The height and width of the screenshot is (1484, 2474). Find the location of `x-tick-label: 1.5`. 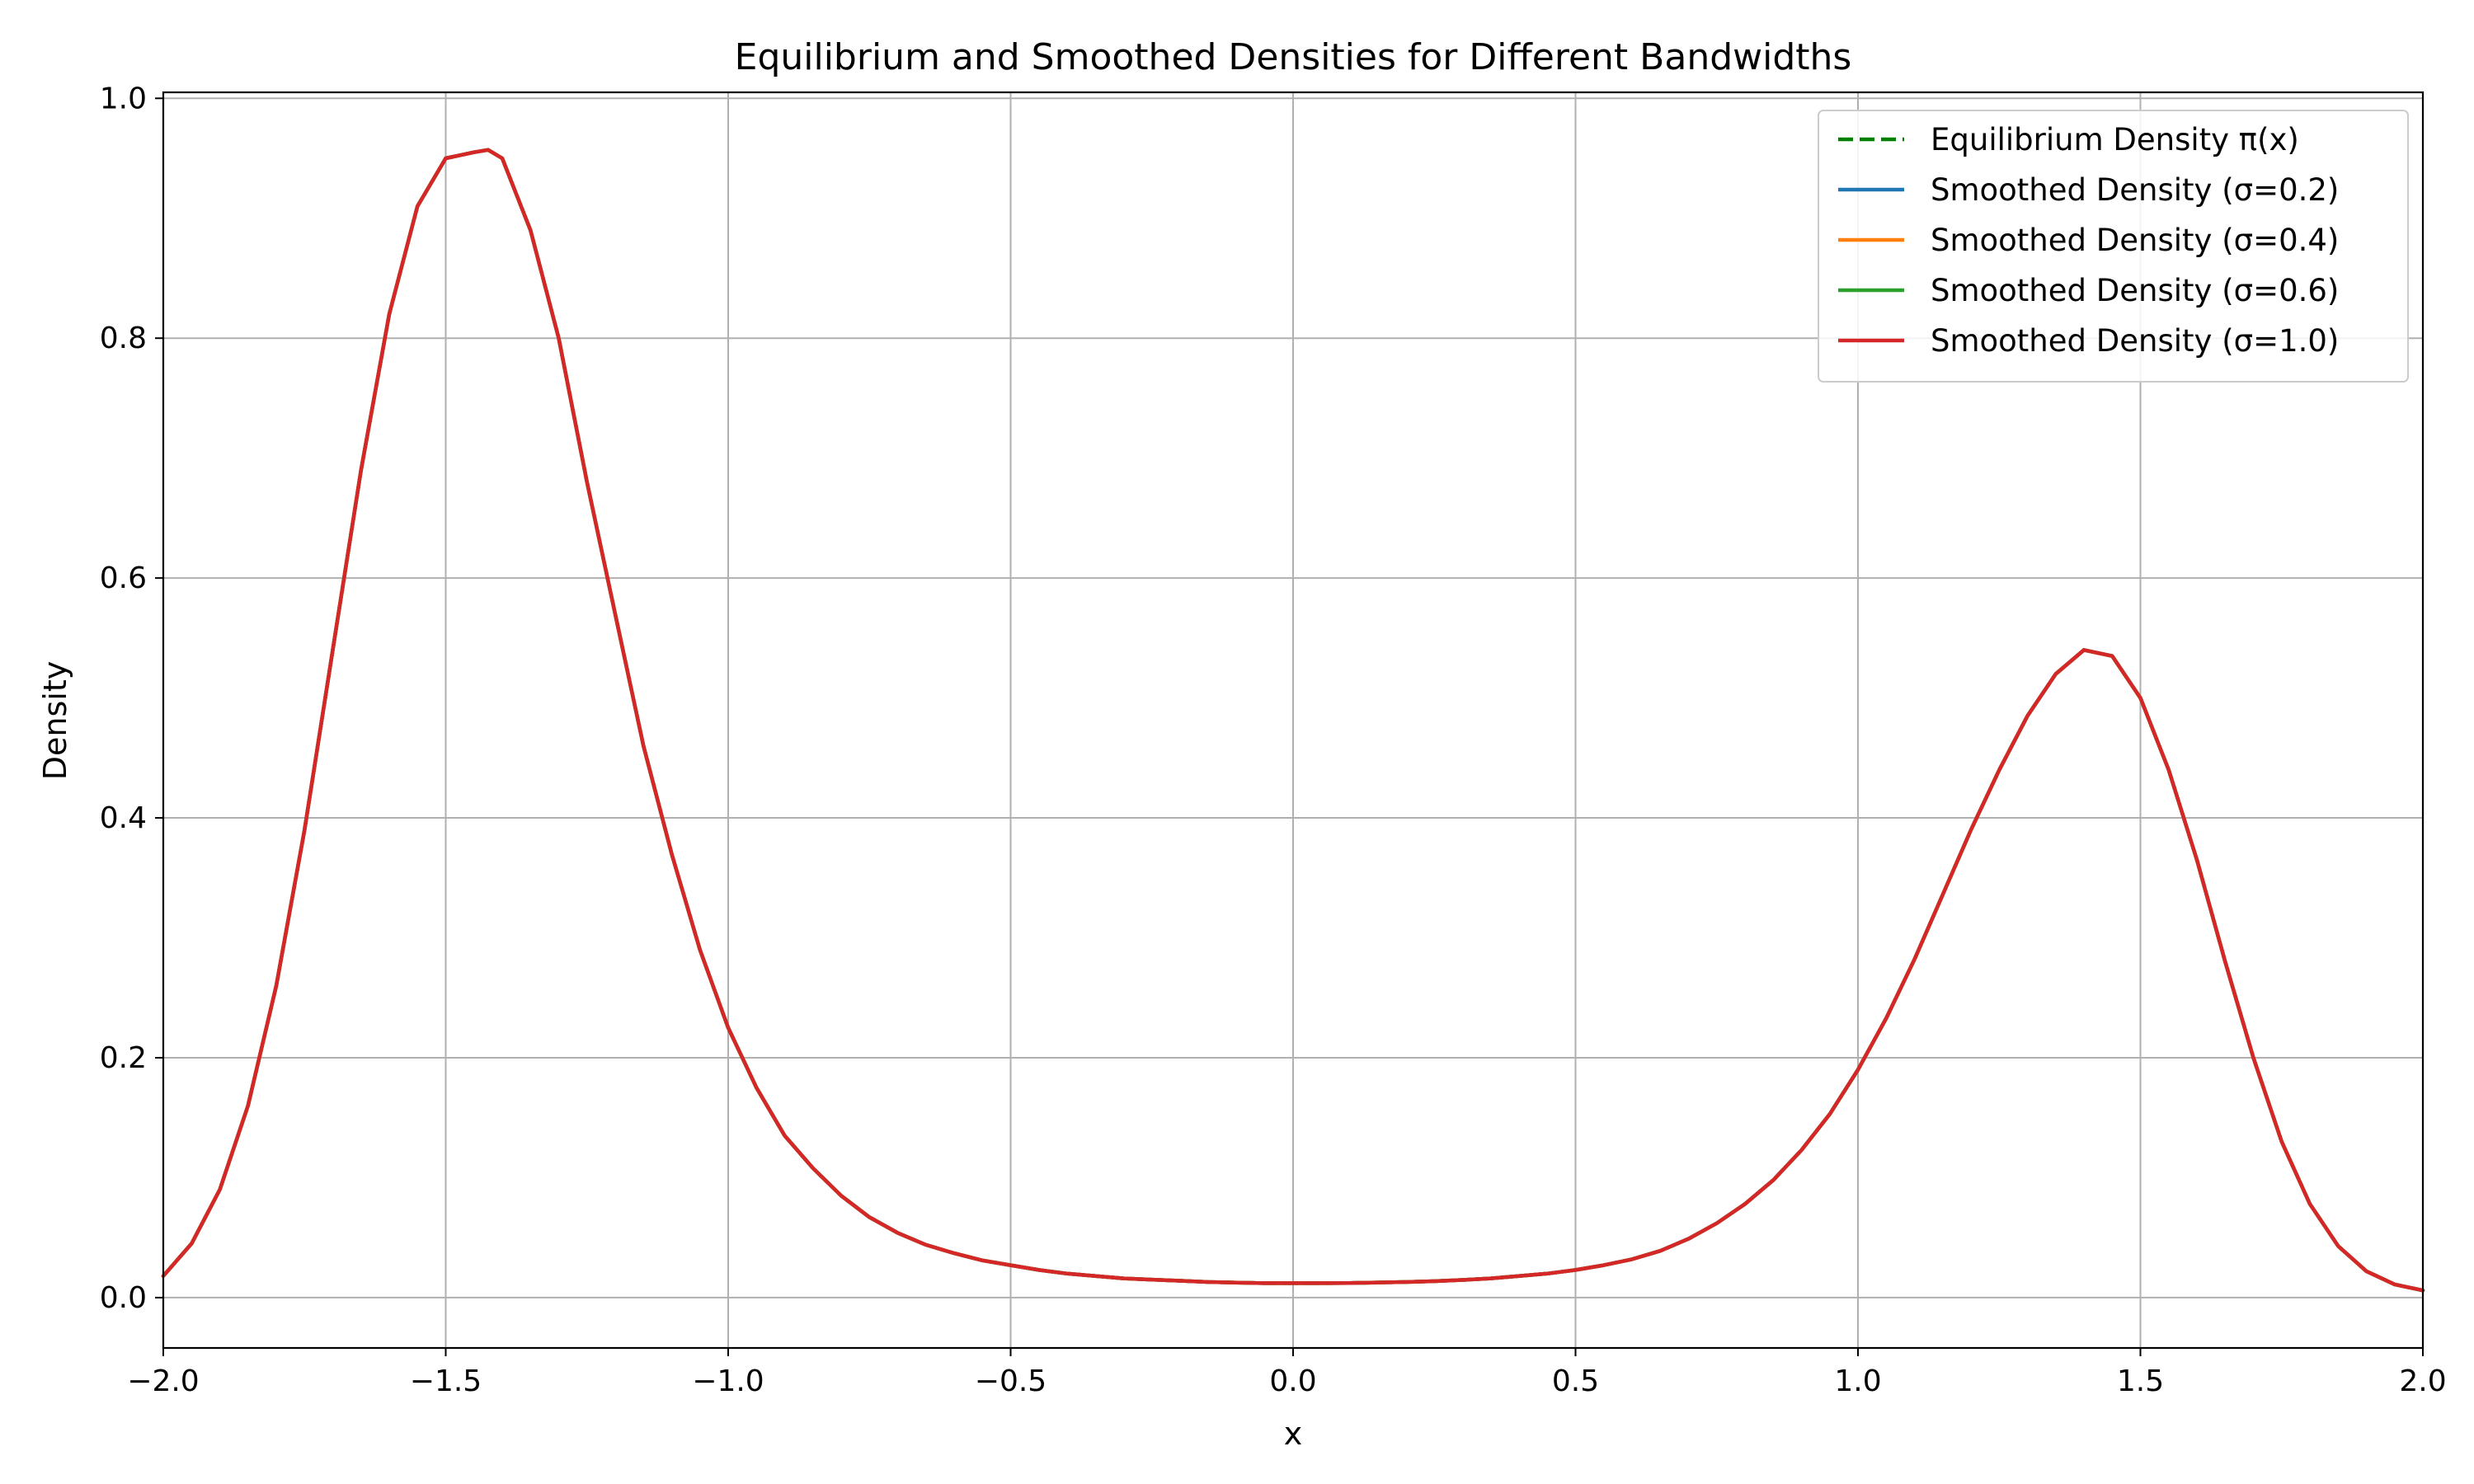

x-tick-label: 1.5 is located at coordinates (2140, 1381).